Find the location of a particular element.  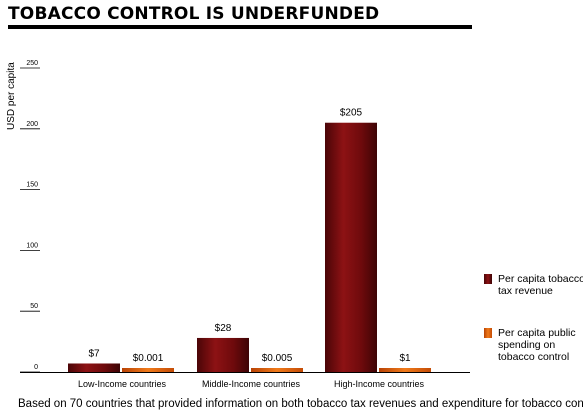

legend-swatch-tax is located at coordinates (488, 279).